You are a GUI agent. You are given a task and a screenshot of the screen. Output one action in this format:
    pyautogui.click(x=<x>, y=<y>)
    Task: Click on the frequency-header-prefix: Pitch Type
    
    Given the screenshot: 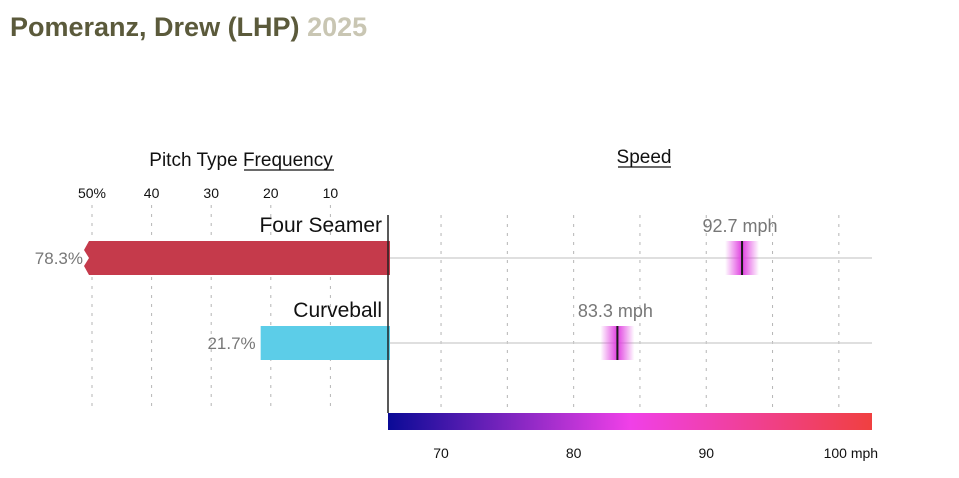 What is the action you would take?
    pyautogui.click(x=193, y=160)
    